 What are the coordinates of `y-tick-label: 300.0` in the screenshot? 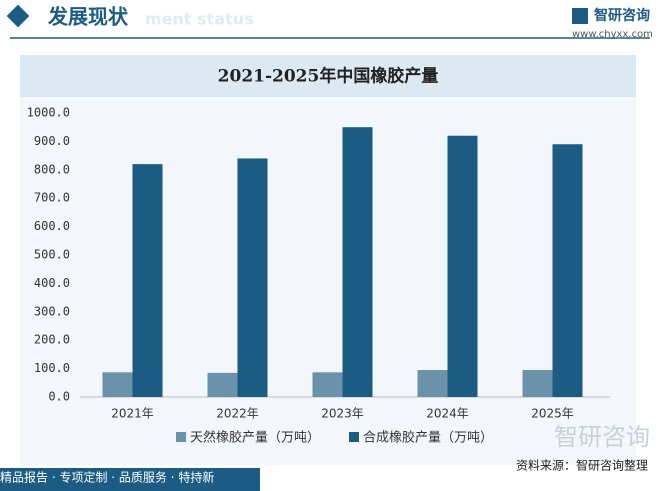 It's located at (52, 311).